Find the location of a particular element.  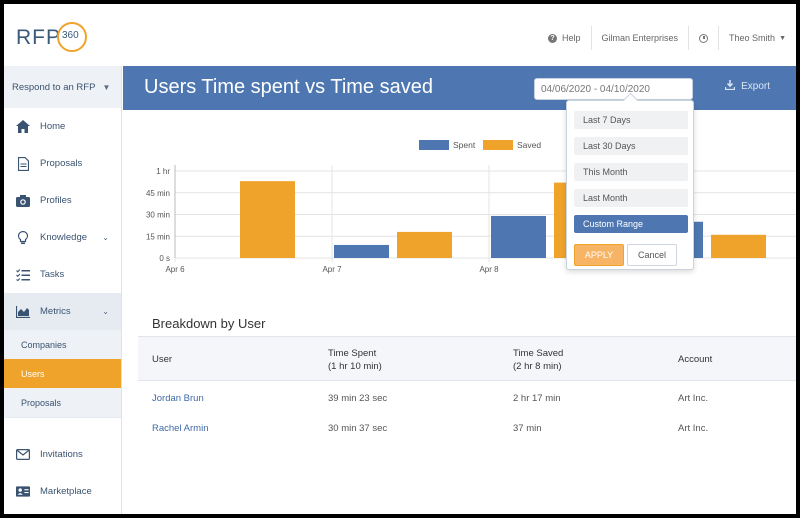

option-last-30-days: Last 30 Days is located at coordinates (631, 146).